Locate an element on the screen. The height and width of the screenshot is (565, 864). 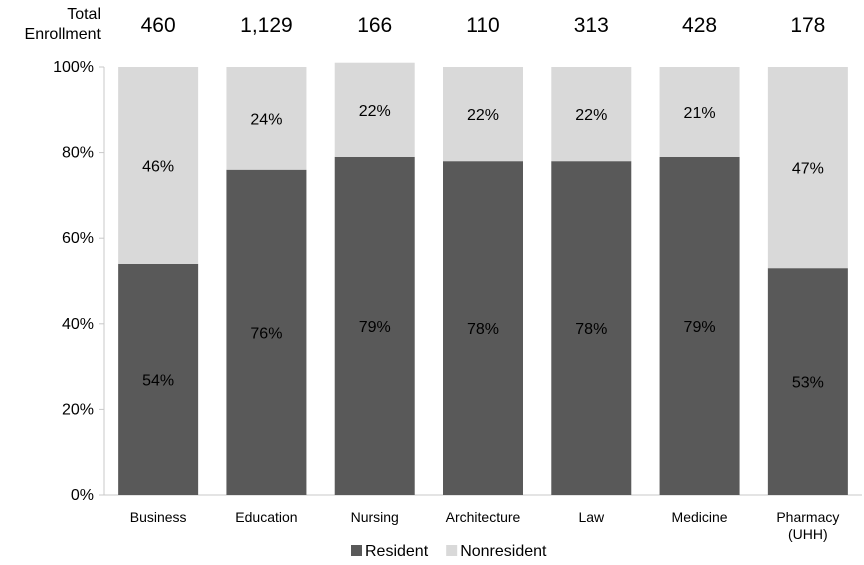
x-tick-label: Pharmacy is located at coordinates (807, 517).